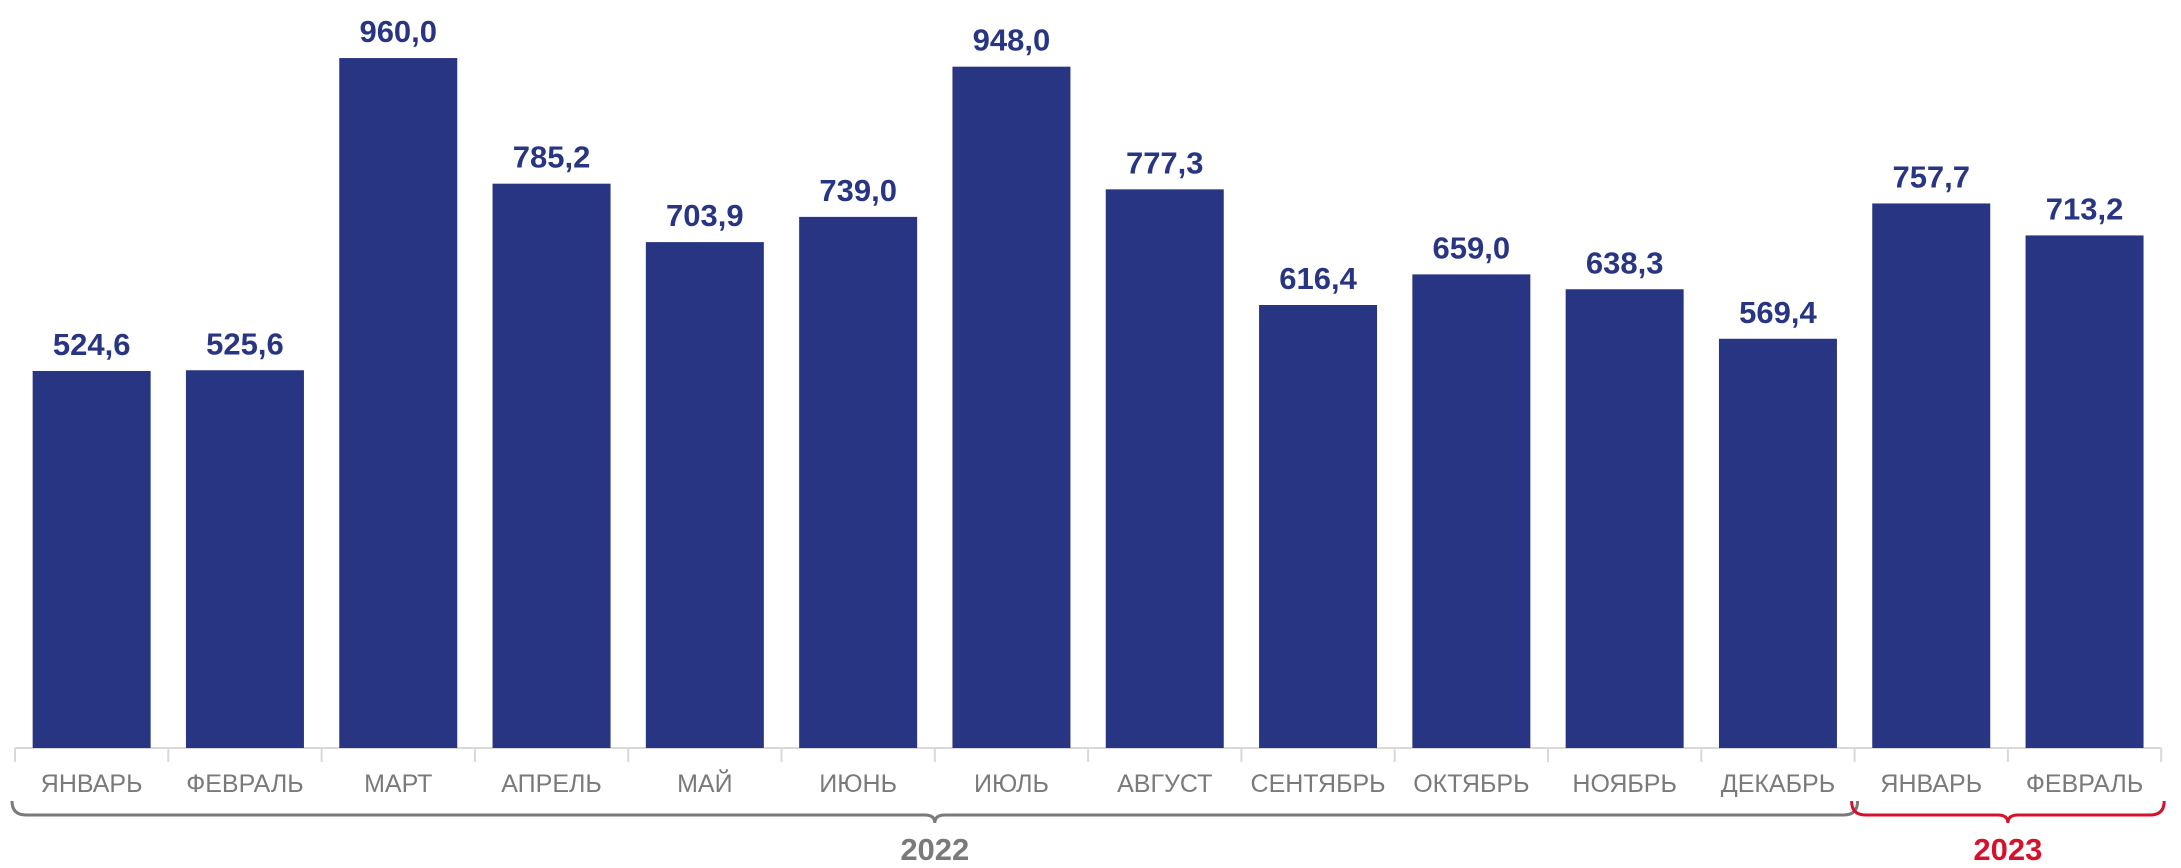  What do you see at coordinates (1318, 278) in the screenshot?
I see `data-label: 616,4` at bounding box center [1318, 278].